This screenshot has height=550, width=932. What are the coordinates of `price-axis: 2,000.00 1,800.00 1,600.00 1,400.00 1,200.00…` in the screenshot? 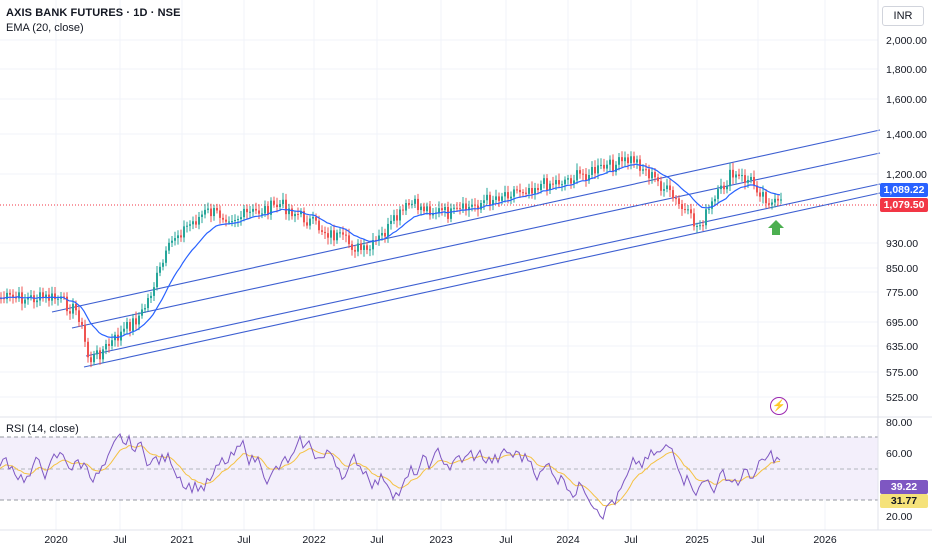 It's located at (906, 219).